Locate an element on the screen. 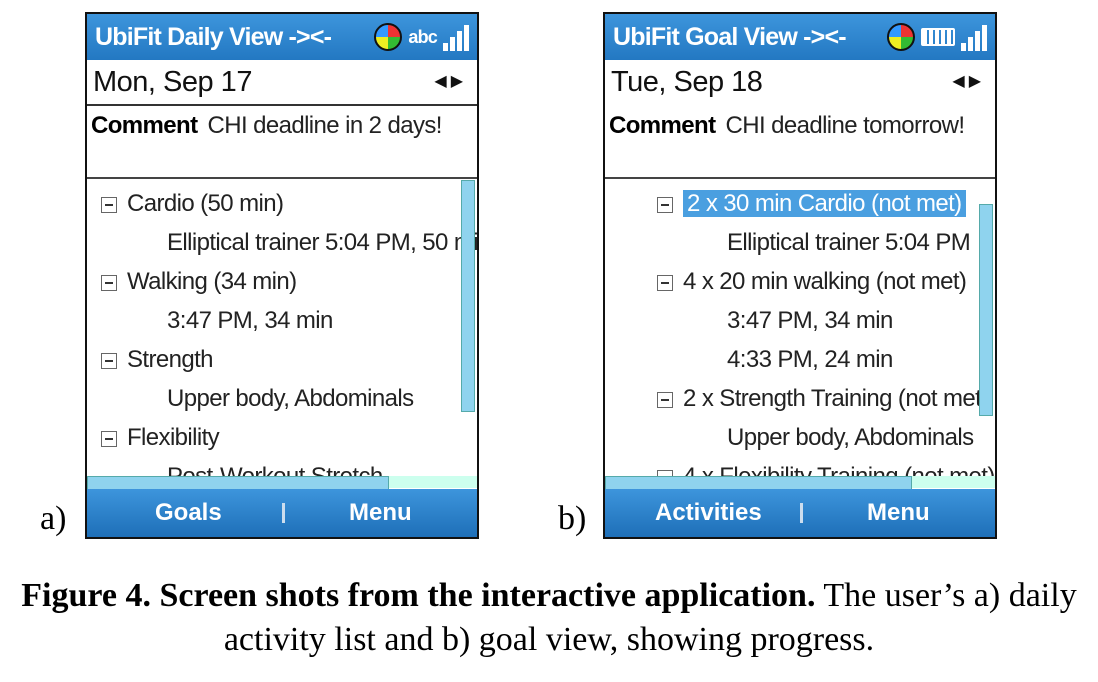  tree-item-label: 4 x 20 min walking (not met) is located at coordinates (825, 281).